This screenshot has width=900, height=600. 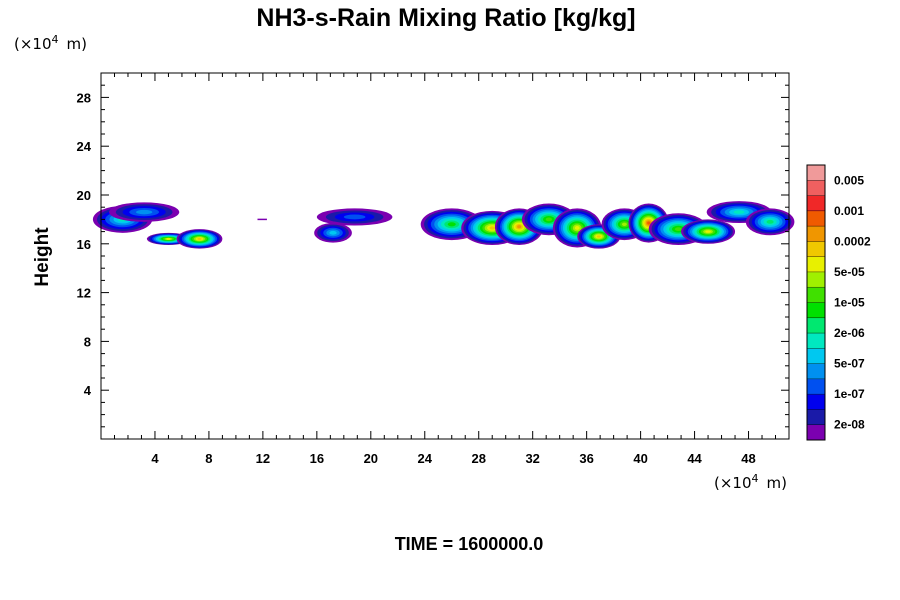 What do you see at coordinates (84, 146) in the screenshot?
I see `y-tick-label: 24` at bounding box center [84, 146].